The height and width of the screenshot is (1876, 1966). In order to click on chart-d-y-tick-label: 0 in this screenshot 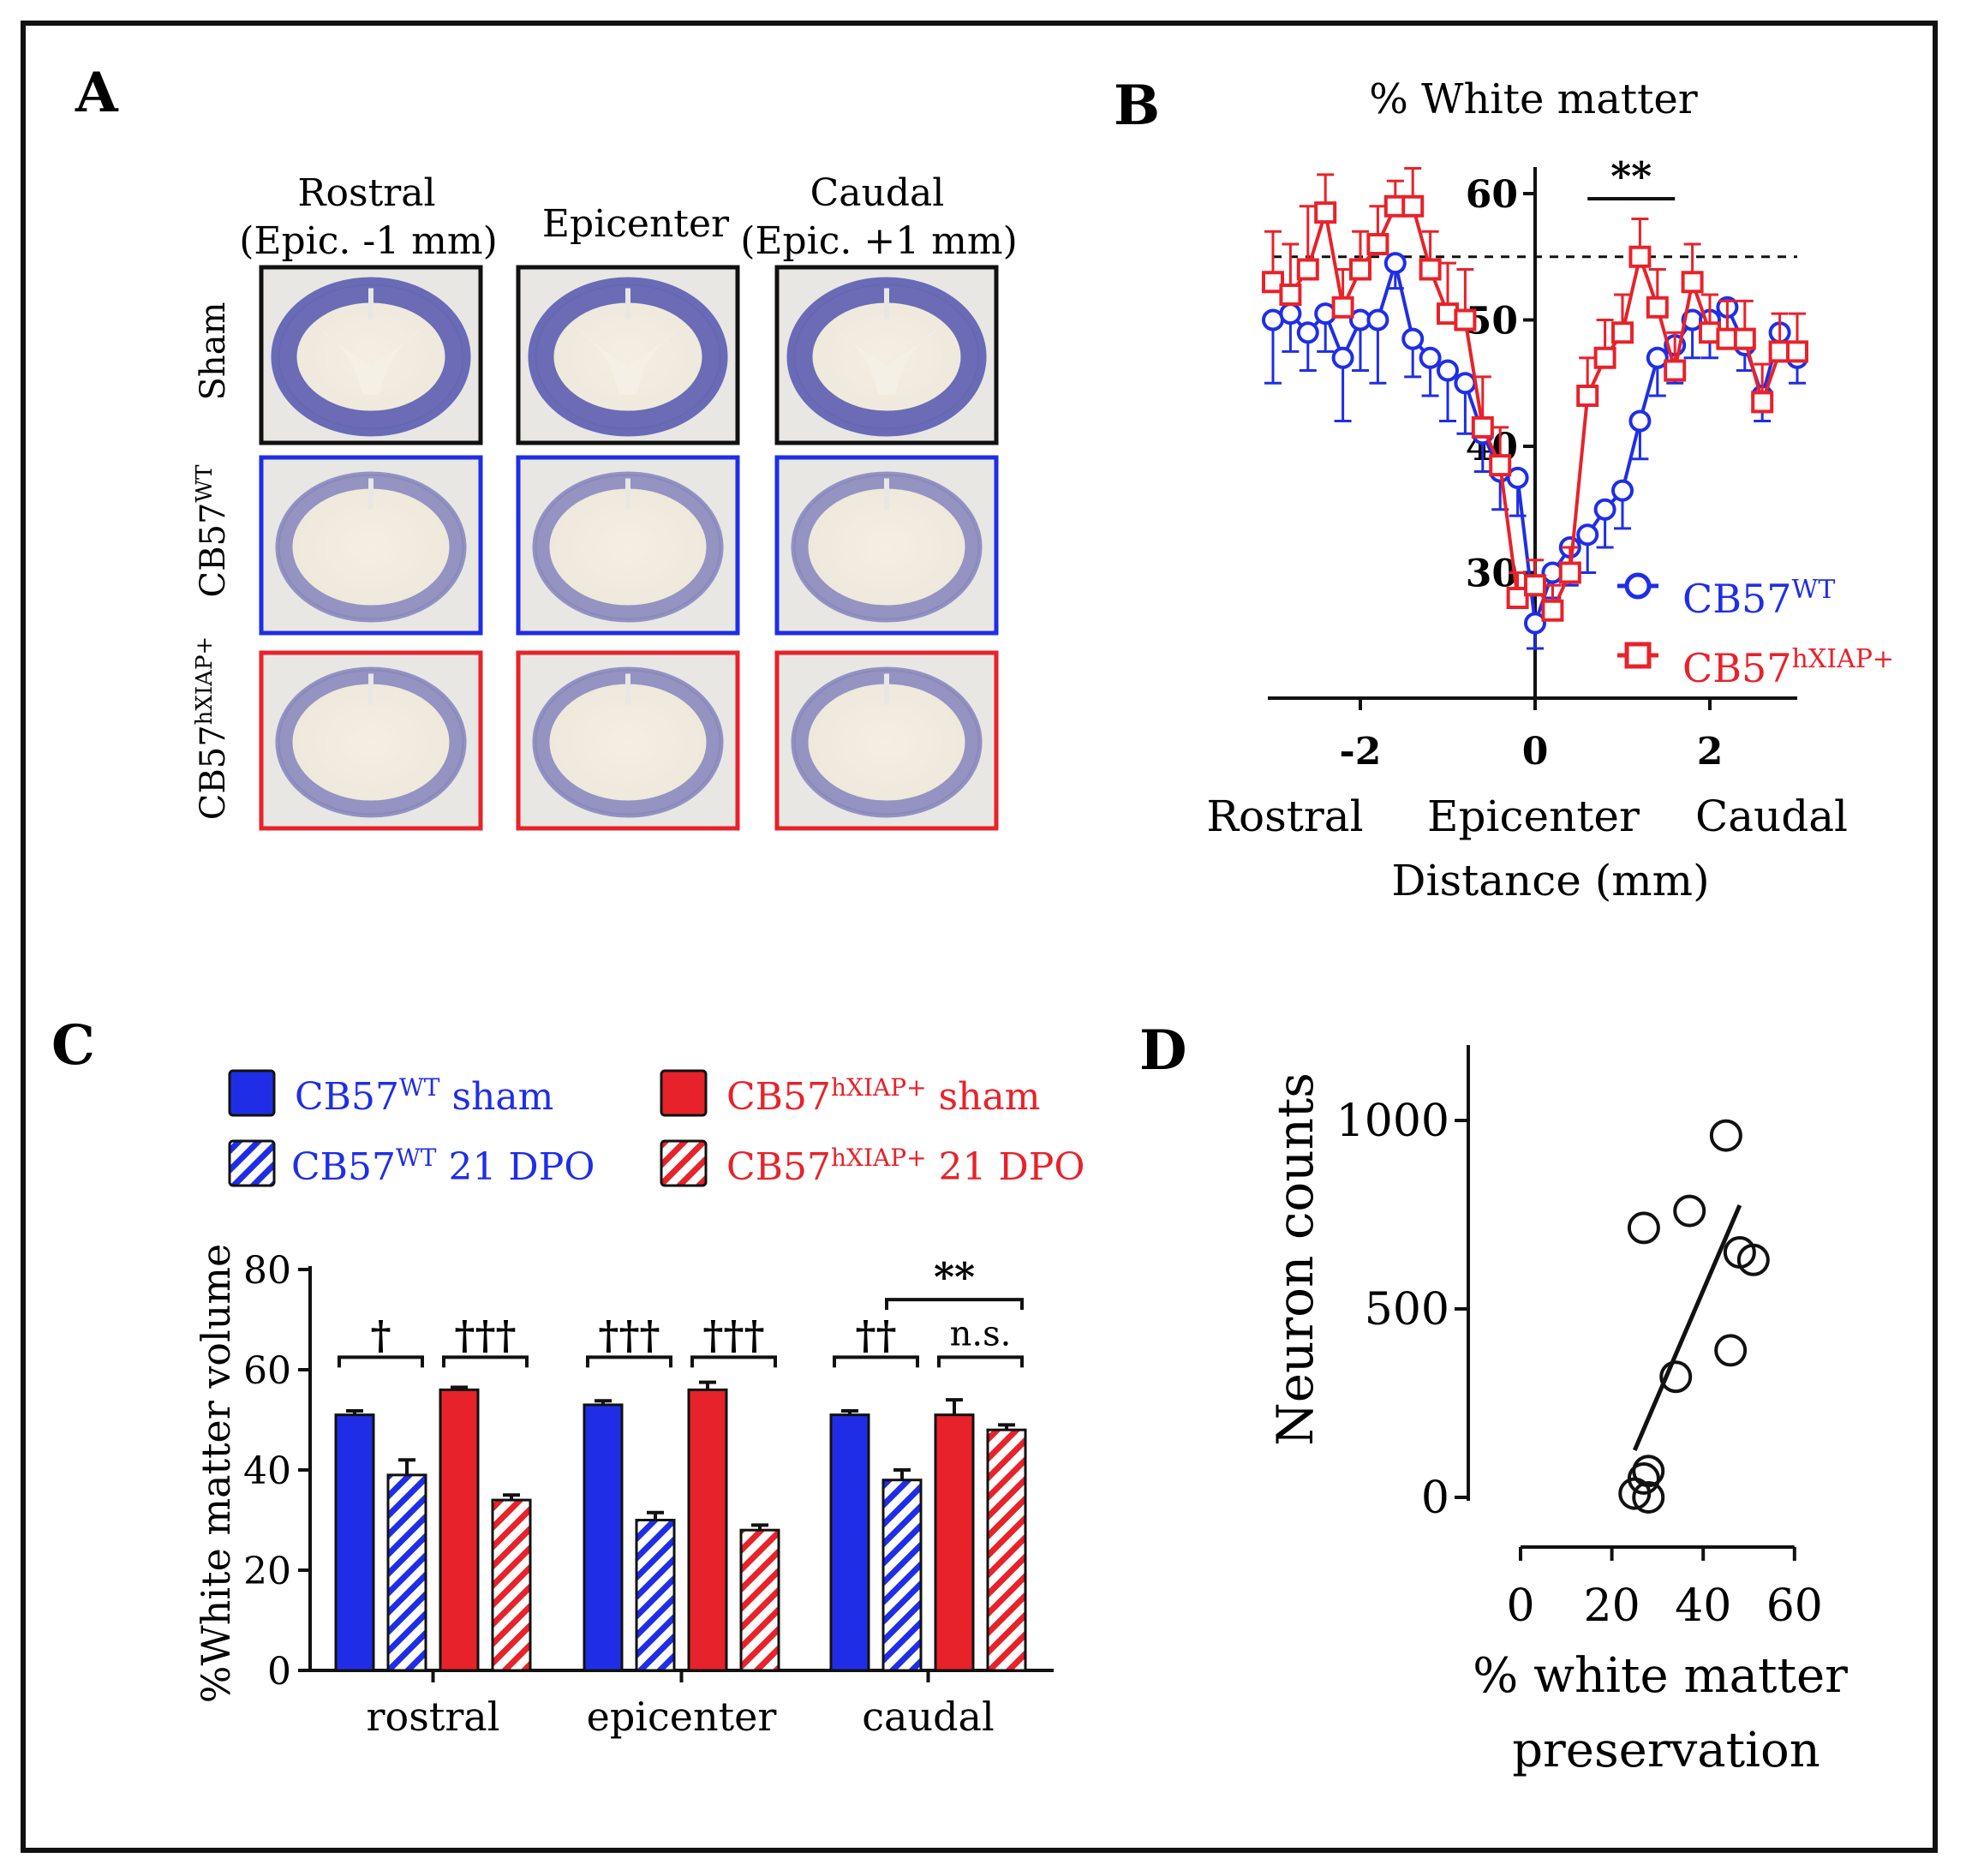, I will do `click(1435, 1498)`.